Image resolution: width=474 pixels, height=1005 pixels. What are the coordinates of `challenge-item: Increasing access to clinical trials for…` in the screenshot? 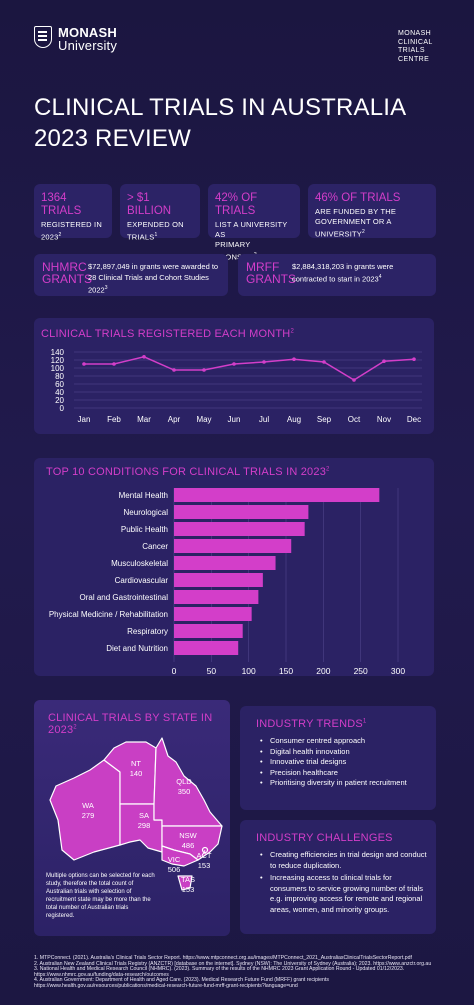 It's located at (343, 894).